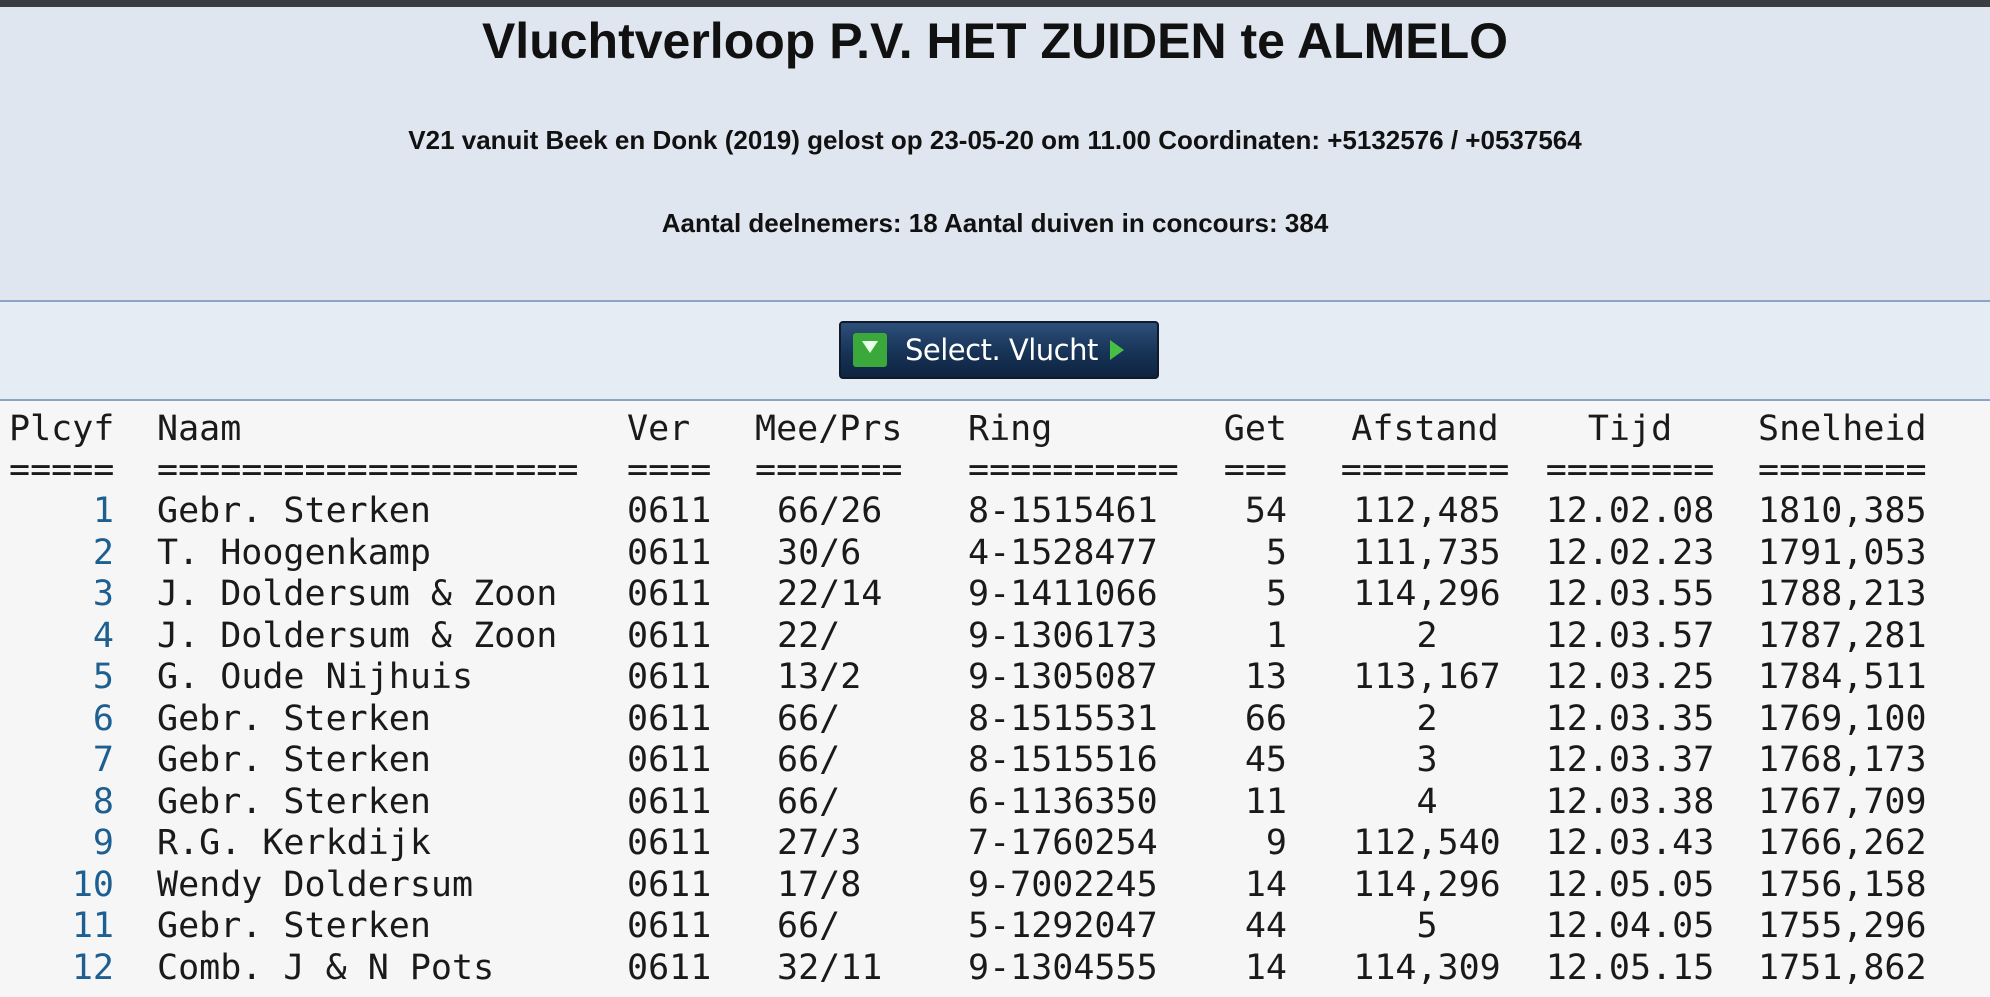 The image size is (1990, 997). I want to click on rank-link: 6, so click(103, 718).